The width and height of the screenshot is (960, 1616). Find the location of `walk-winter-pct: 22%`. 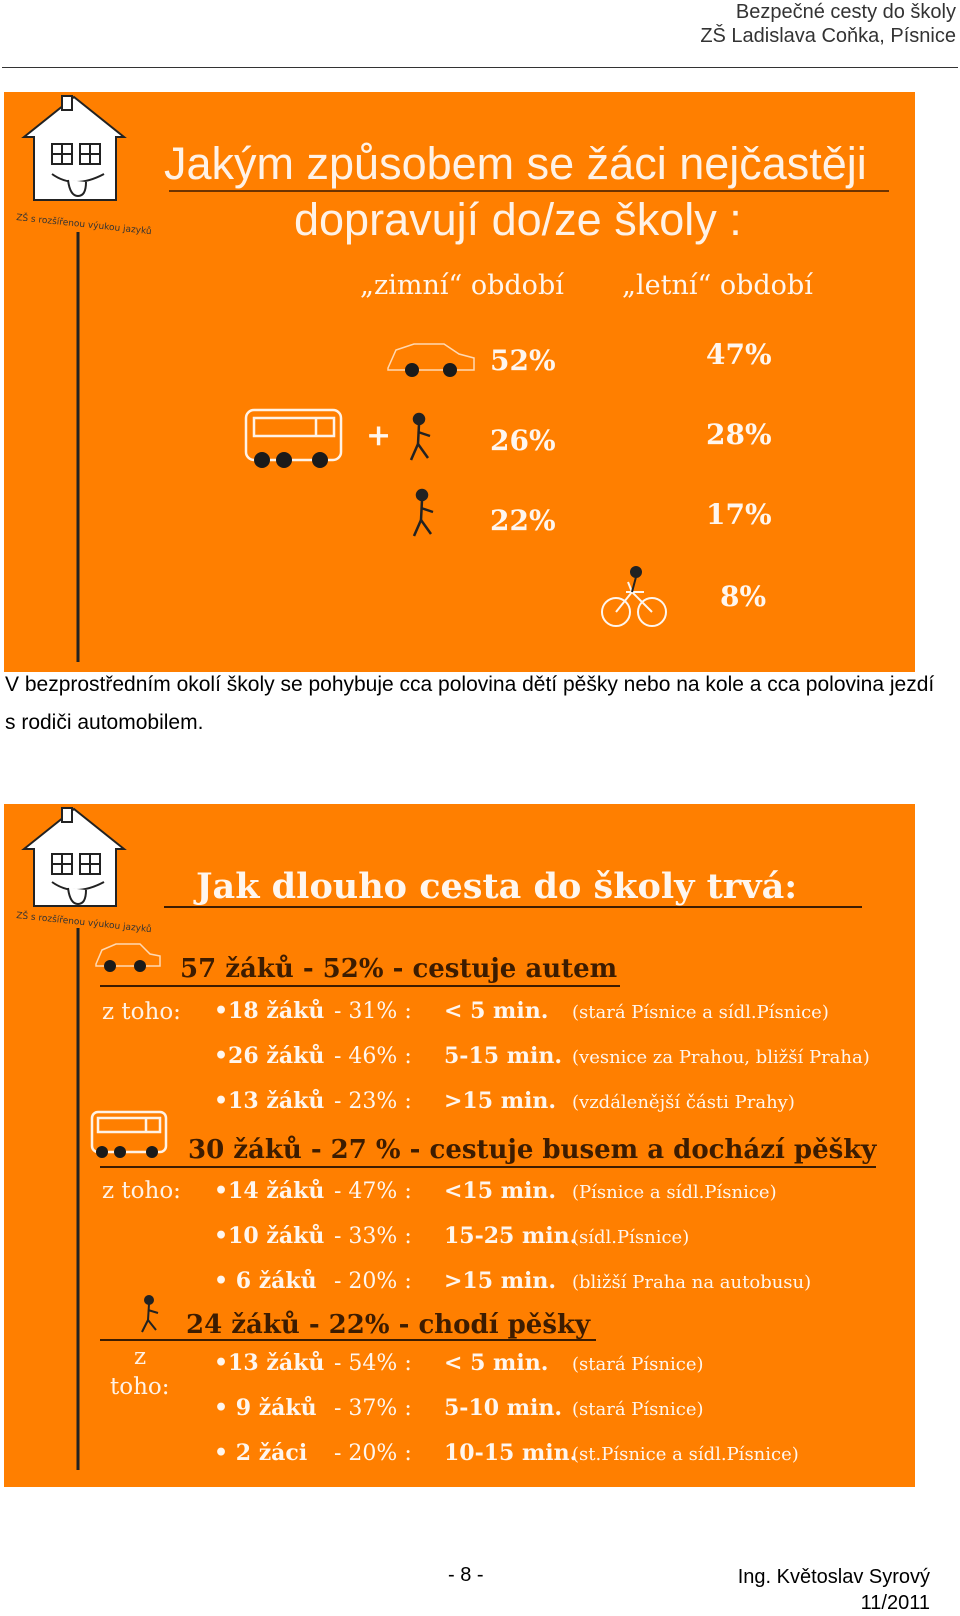

walk-winter-pct: 22% is located at coordinates (523, 520).